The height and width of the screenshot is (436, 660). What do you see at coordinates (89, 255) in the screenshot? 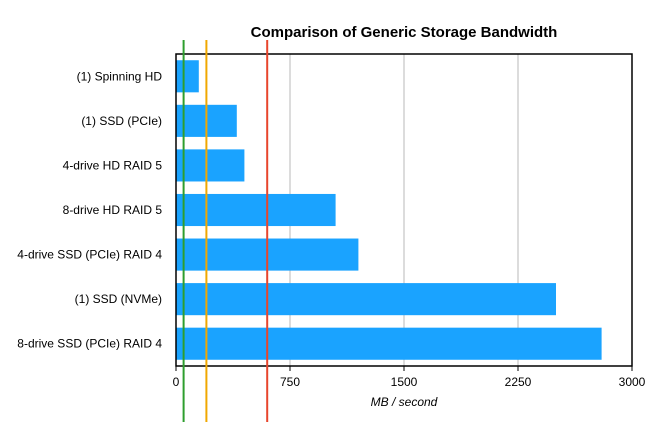
I see `category-label: 4-drive SSD (PCIe) RAID 4` at bounding box center [89, 255].